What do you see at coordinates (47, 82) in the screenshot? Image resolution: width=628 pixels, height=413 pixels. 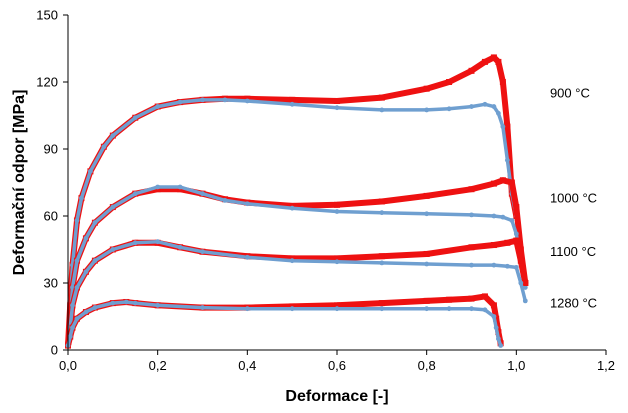 I see `y-tick-label: 120` at bounding box center [47, 82].